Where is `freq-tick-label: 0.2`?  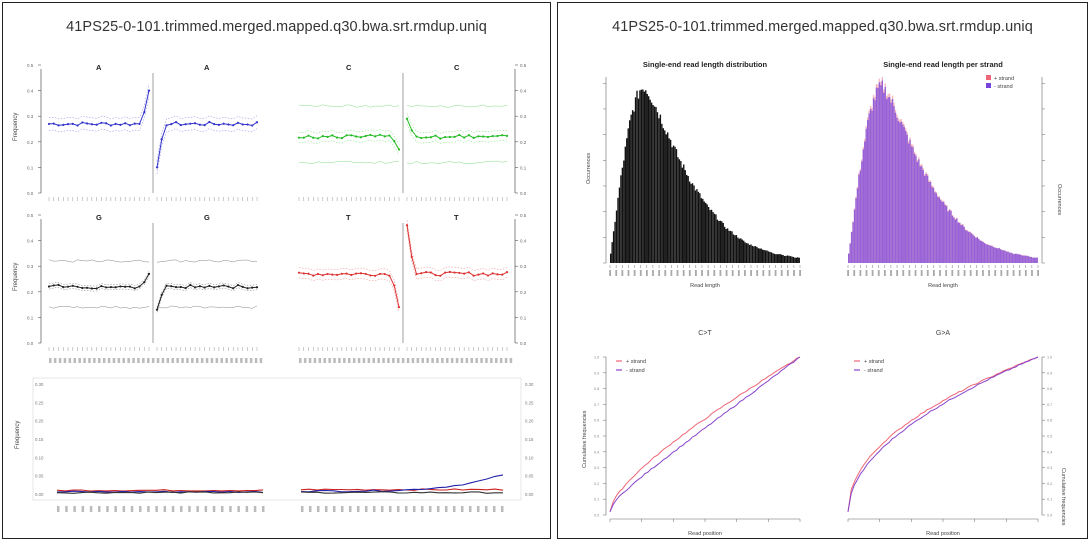 freq-tick-label: 0.2 is located at coordinates (30, 142).